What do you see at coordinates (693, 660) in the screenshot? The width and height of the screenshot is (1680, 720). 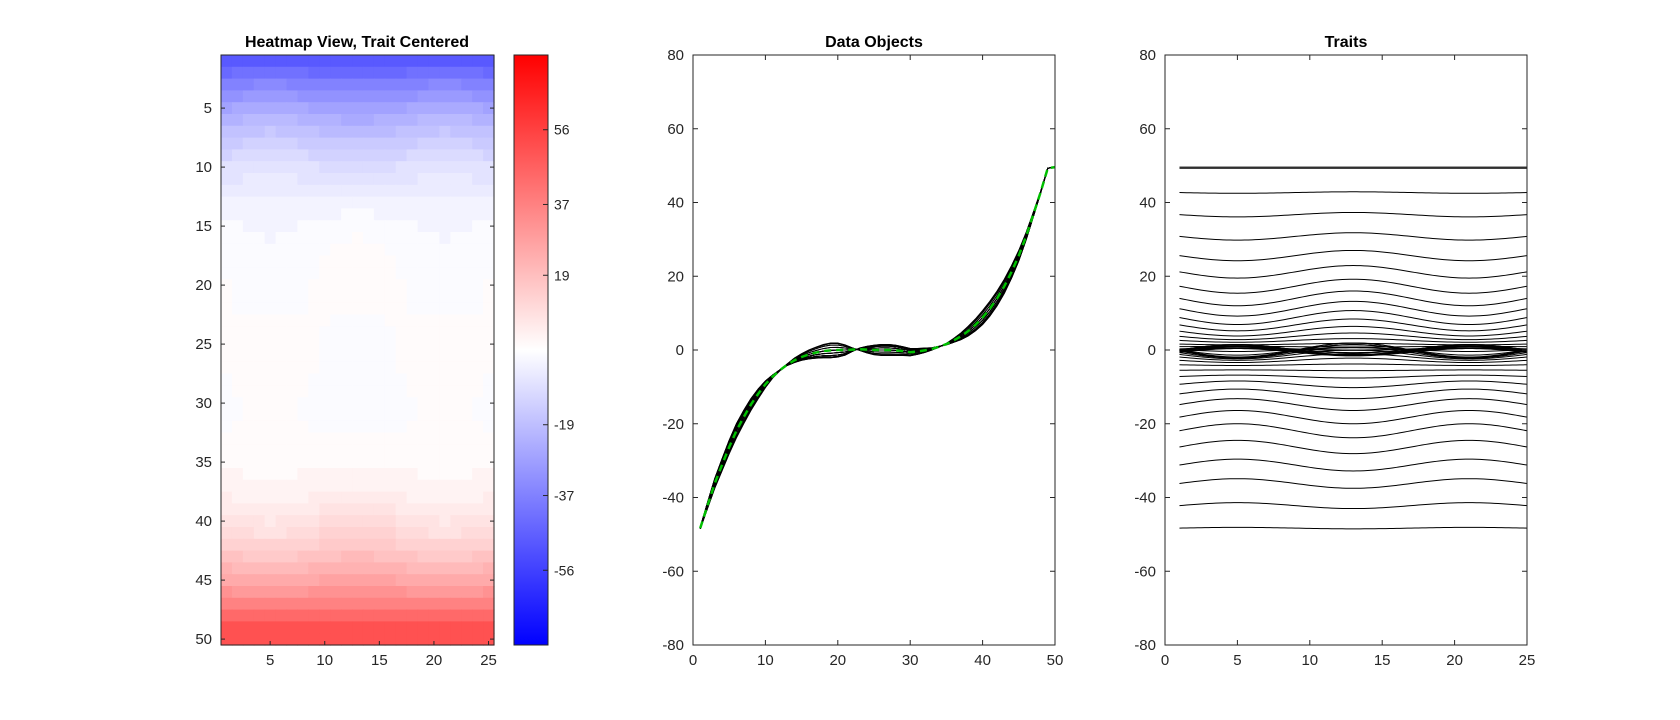 I see `data-objects-x-tick-label: 0` at bounding box center [693, 660].